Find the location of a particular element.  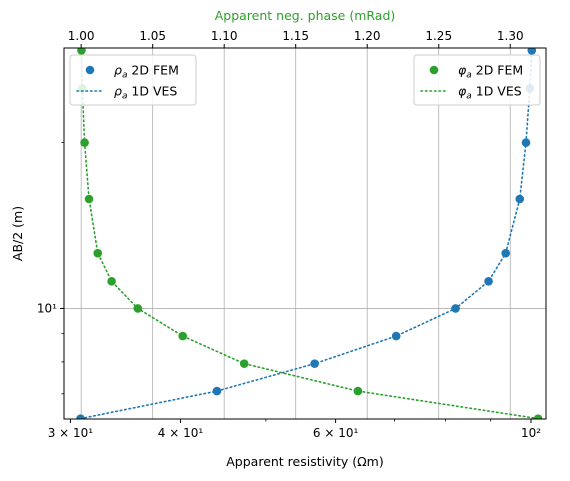

top-tick-label: 1.30 is located at coordinates (510, 36).